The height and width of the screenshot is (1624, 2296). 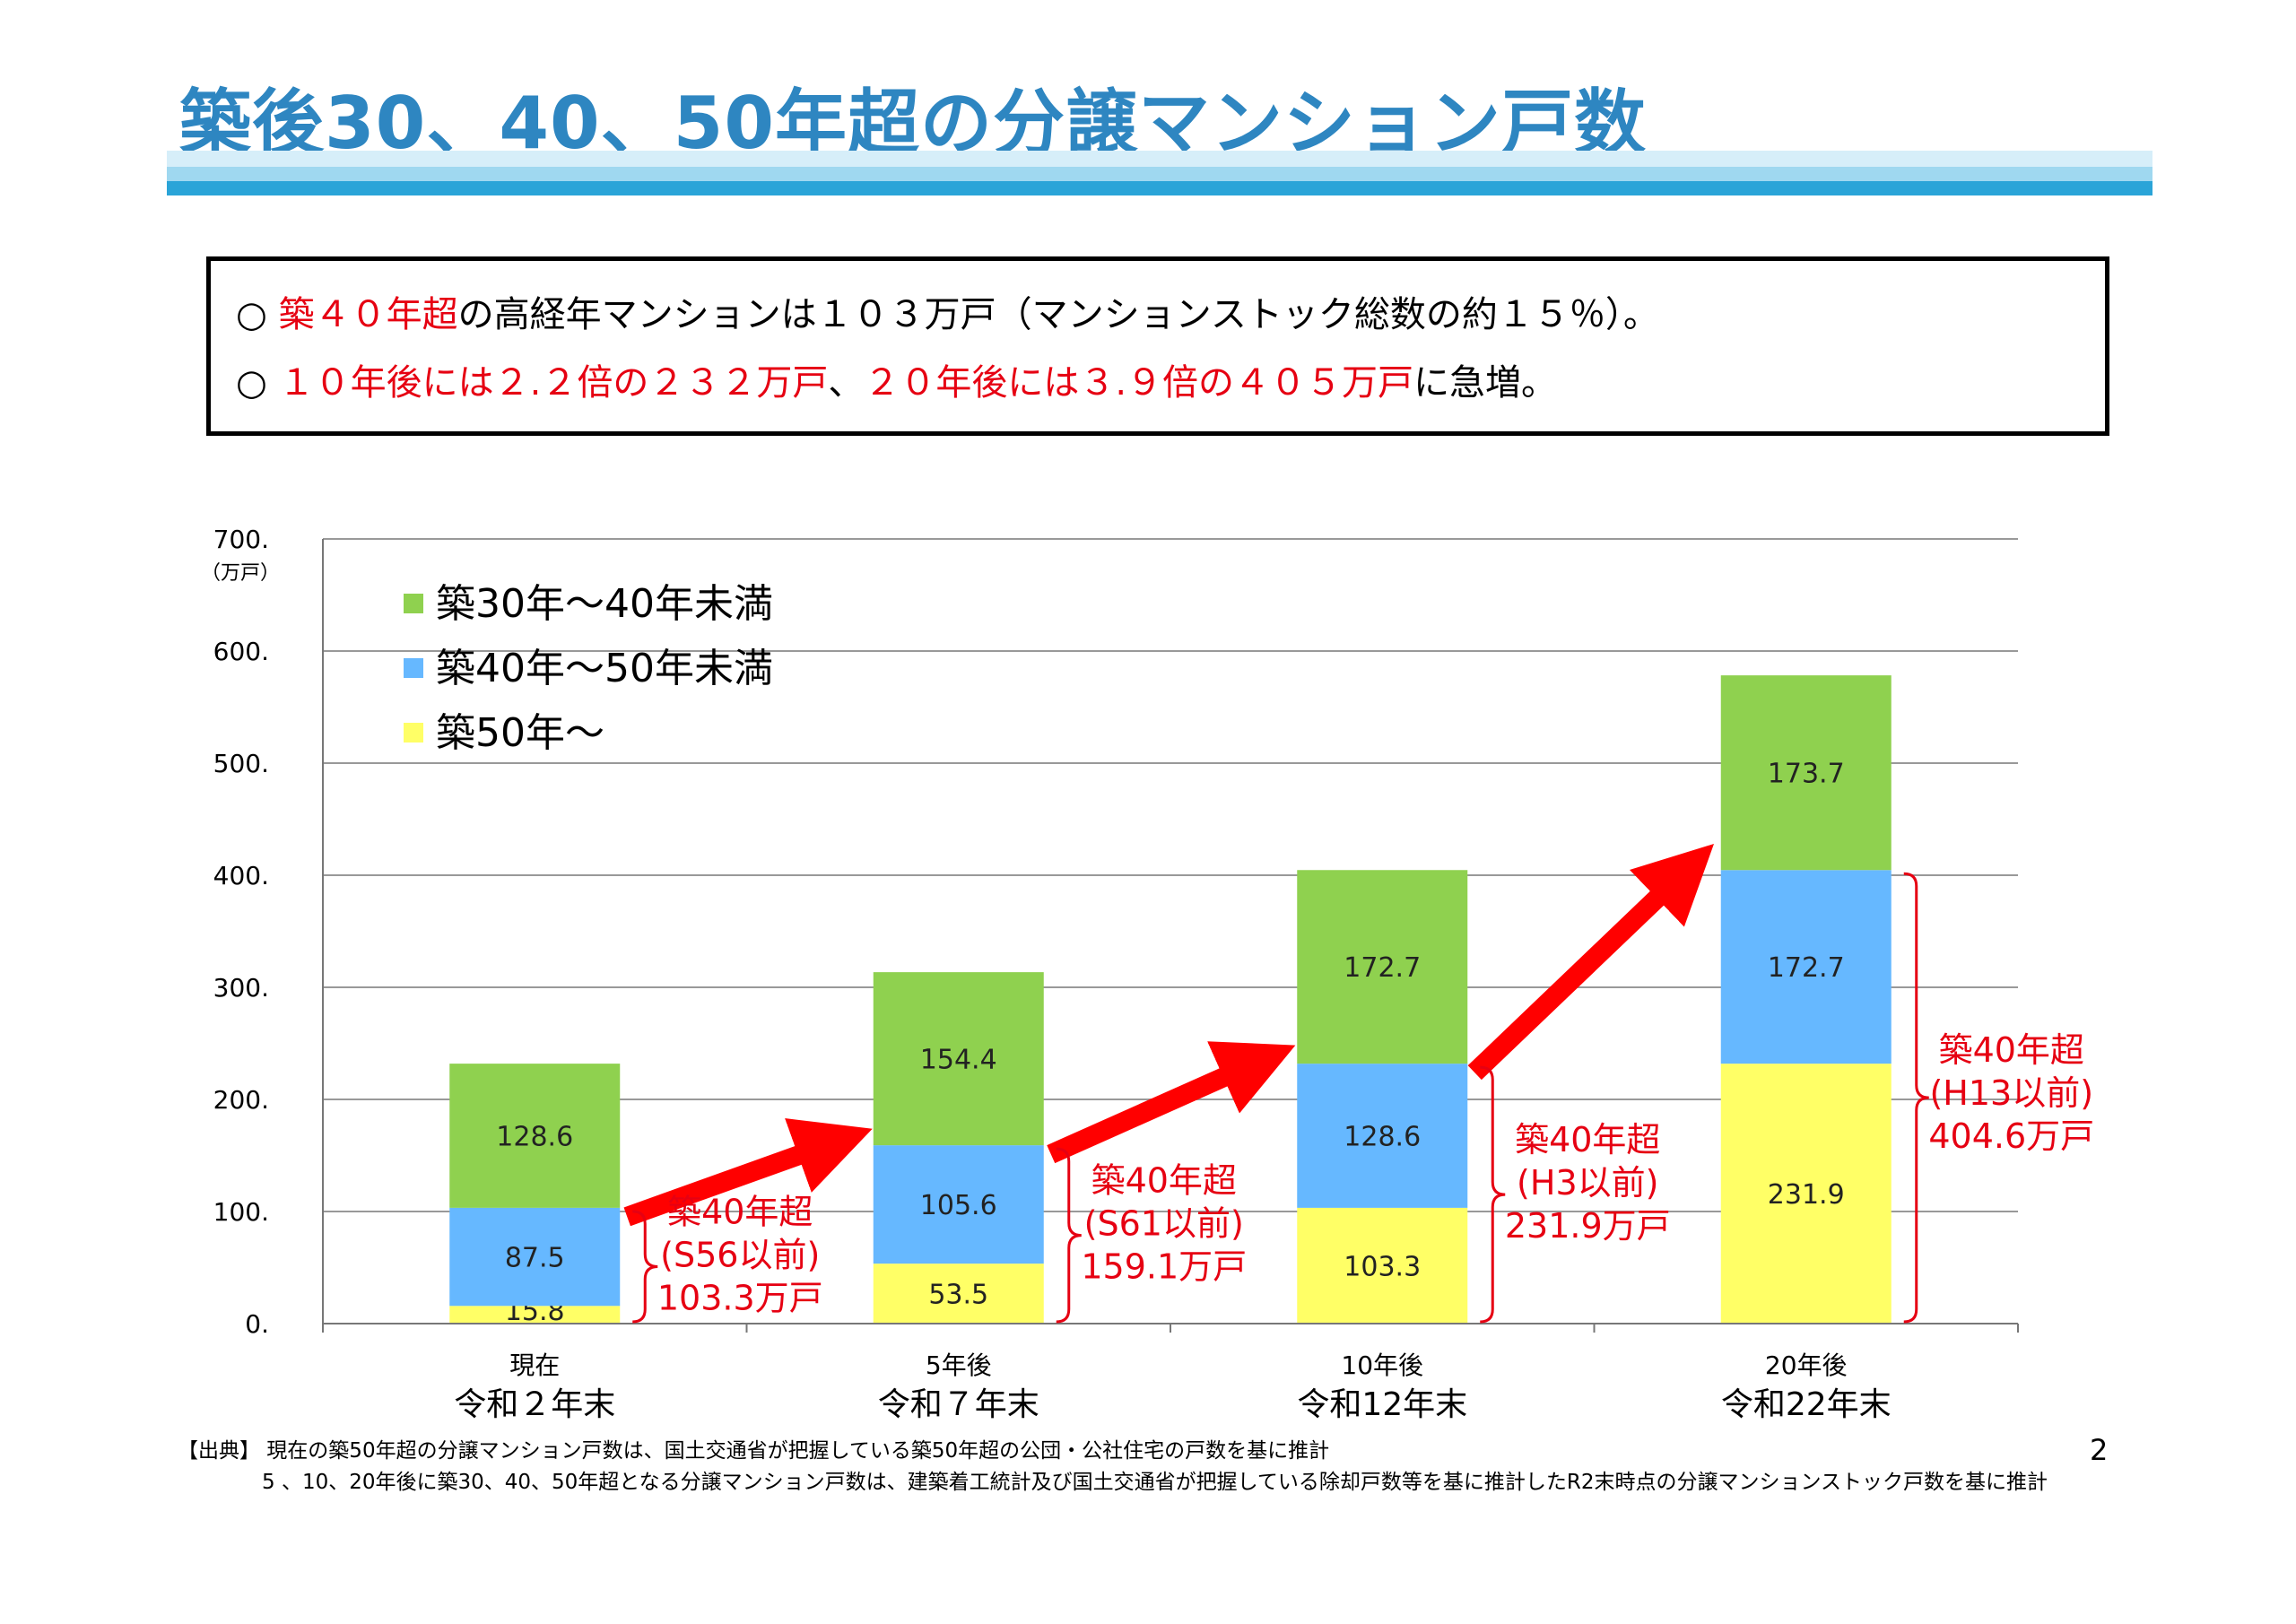 I want to click on annotation-text: 231.9万戸, so click(x=1588, y=1226).